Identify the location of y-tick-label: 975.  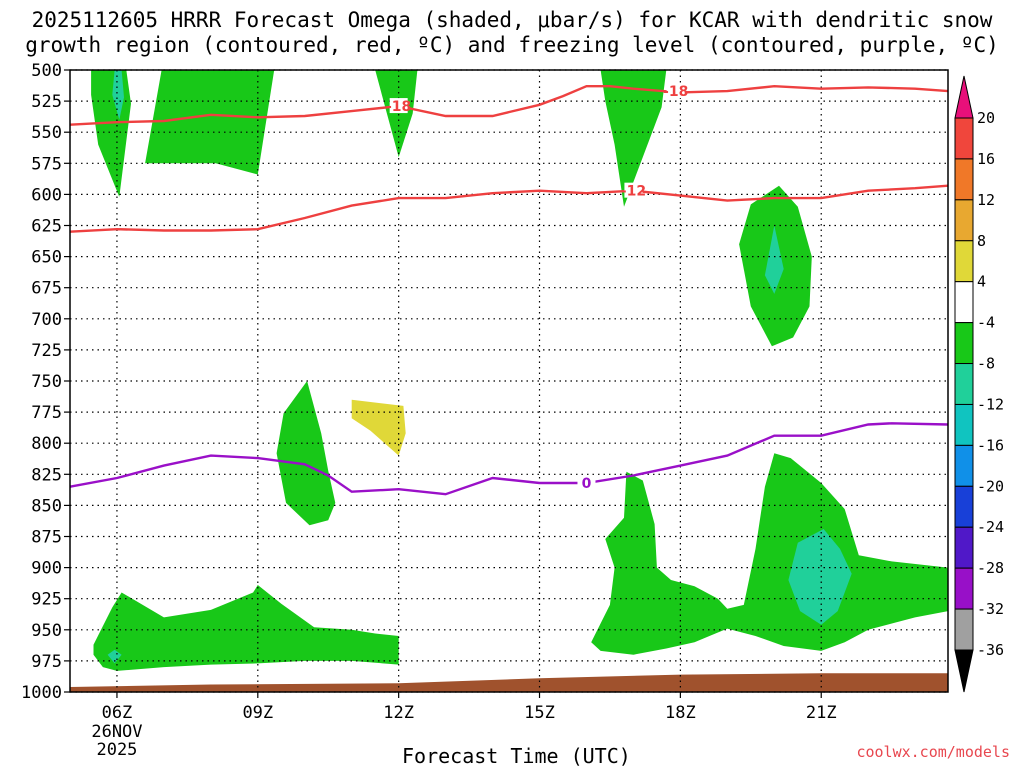
(46, 662).